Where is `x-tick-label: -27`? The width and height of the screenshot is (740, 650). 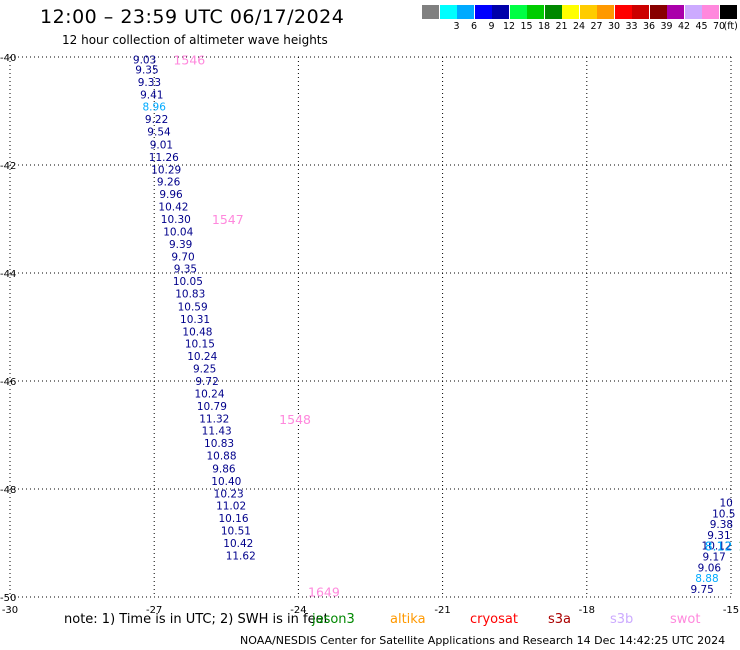 x-tick-label: -27 is located at coordinates (154, 610).